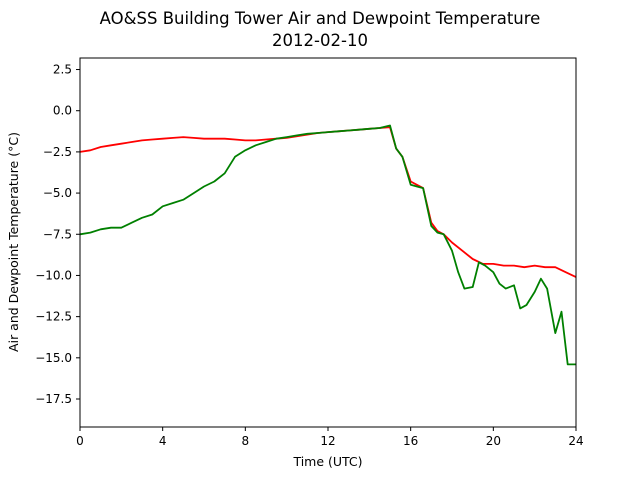  Describe the element at coordinates (53, 399) in the screenshot. I see `y-tick-label: −17.5` at that location.